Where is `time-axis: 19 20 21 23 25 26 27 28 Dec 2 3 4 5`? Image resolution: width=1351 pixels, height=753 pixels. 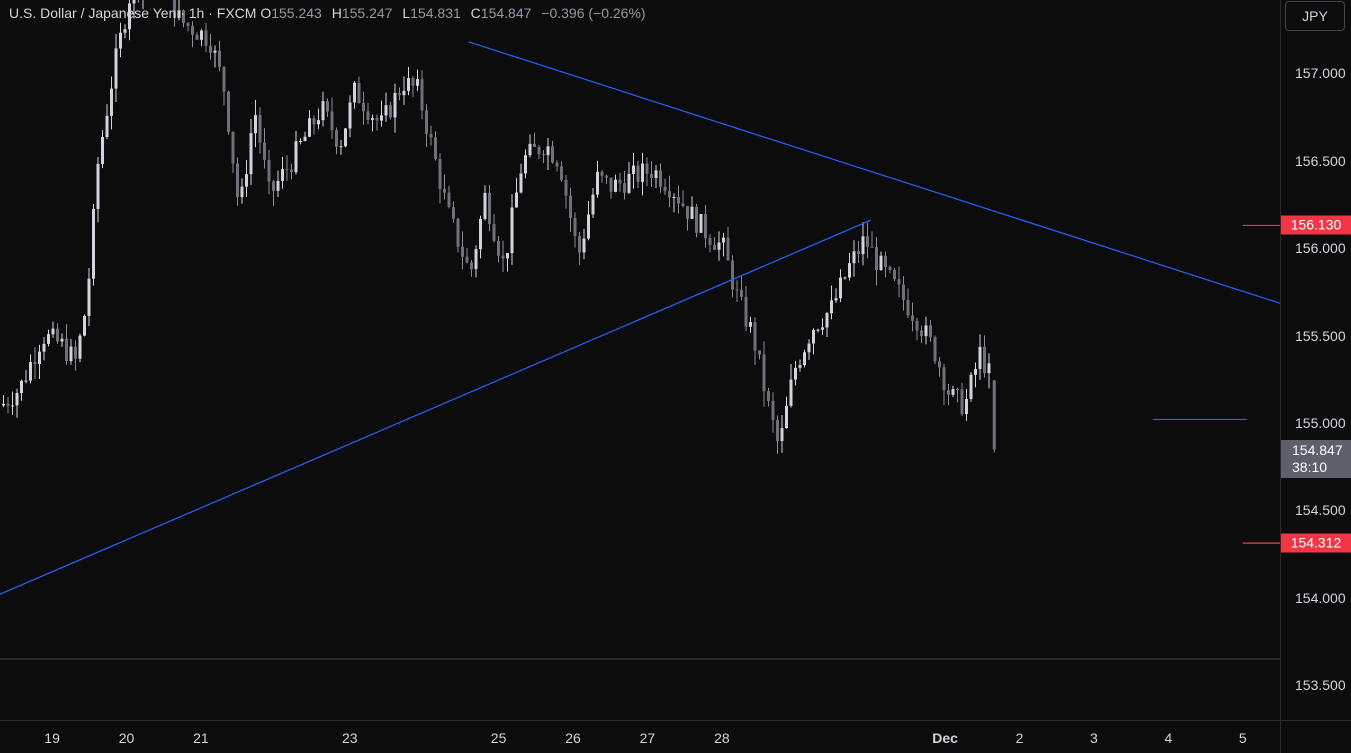
time-axis: 19 20 21 23 25 26 27 28 Dec 2 3 4 5 is located at coordinates (640, 736).